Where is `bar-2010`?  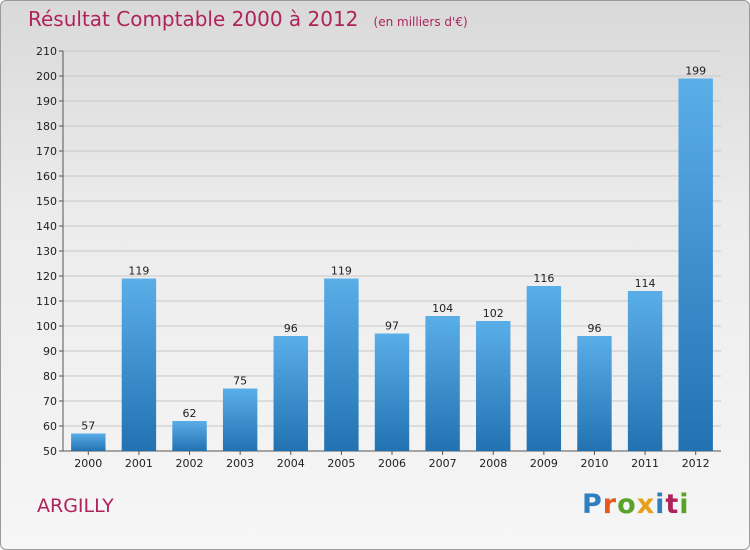
bar-2010 is located at coordinates (594, 393).